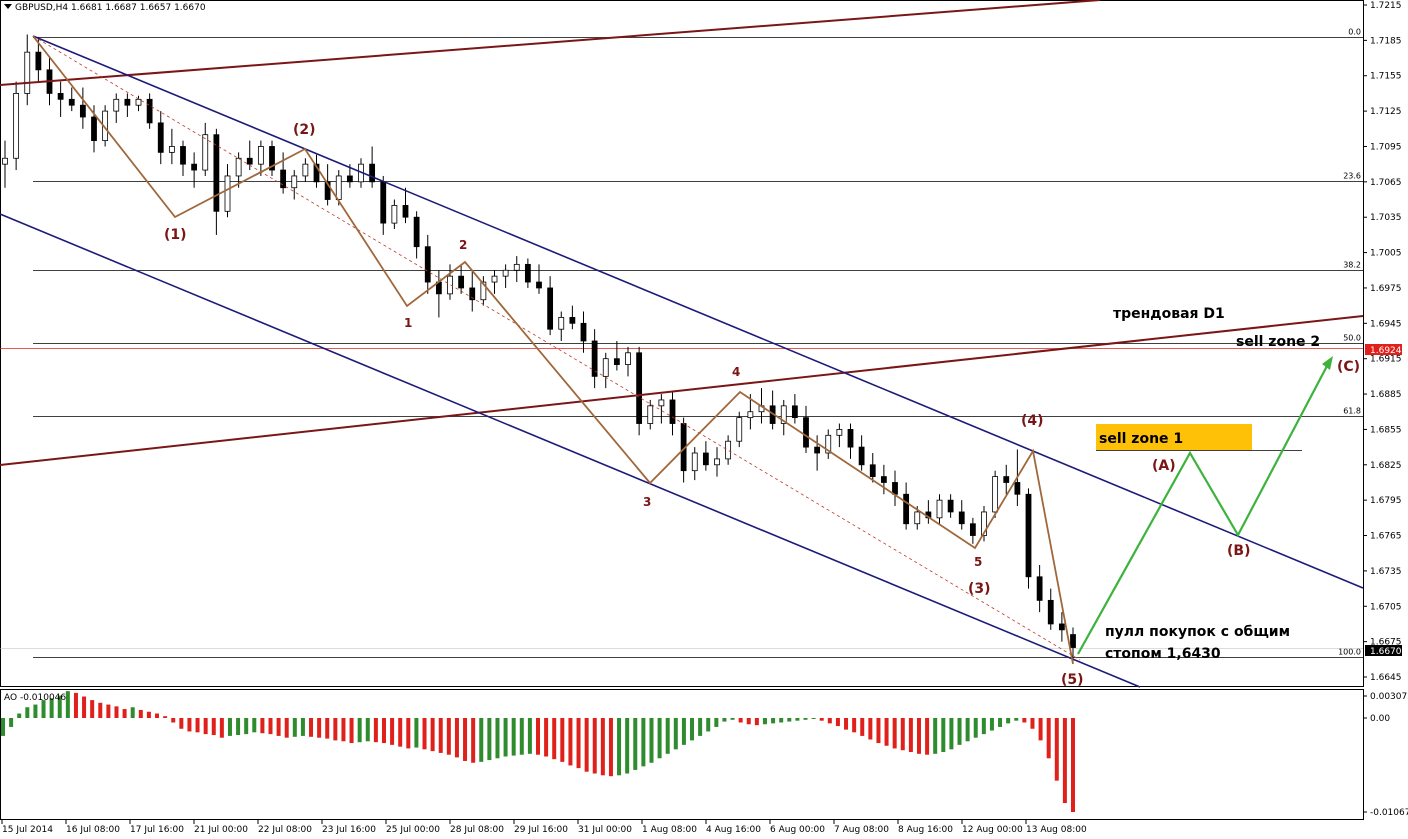 This screenshot has height=839, width=1408. Describe the element at coordinates (550, 43) in the screenshot. I see `trendline-upper` at that location.